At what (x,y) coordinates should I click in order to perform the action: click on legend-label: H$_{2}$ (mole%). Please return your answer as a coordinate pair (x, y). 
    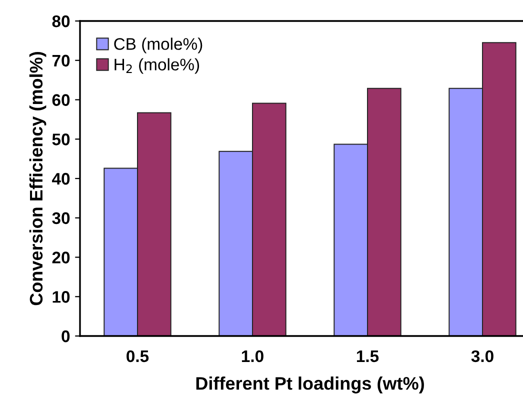
    Looking at the image, I should click on (157, 66).